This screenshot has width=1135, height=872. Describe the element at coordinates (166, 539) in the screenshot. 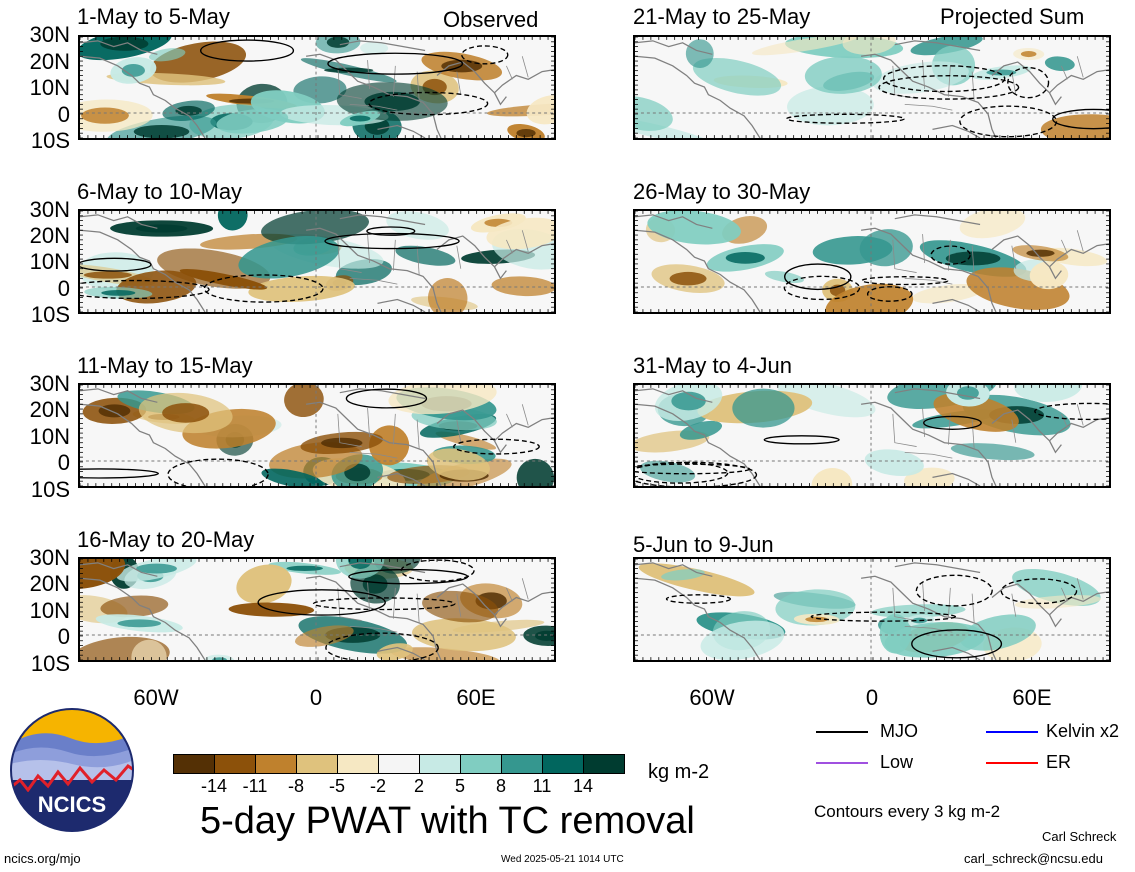

I see `panel-title-4: 16-May to 20-May` at that location.